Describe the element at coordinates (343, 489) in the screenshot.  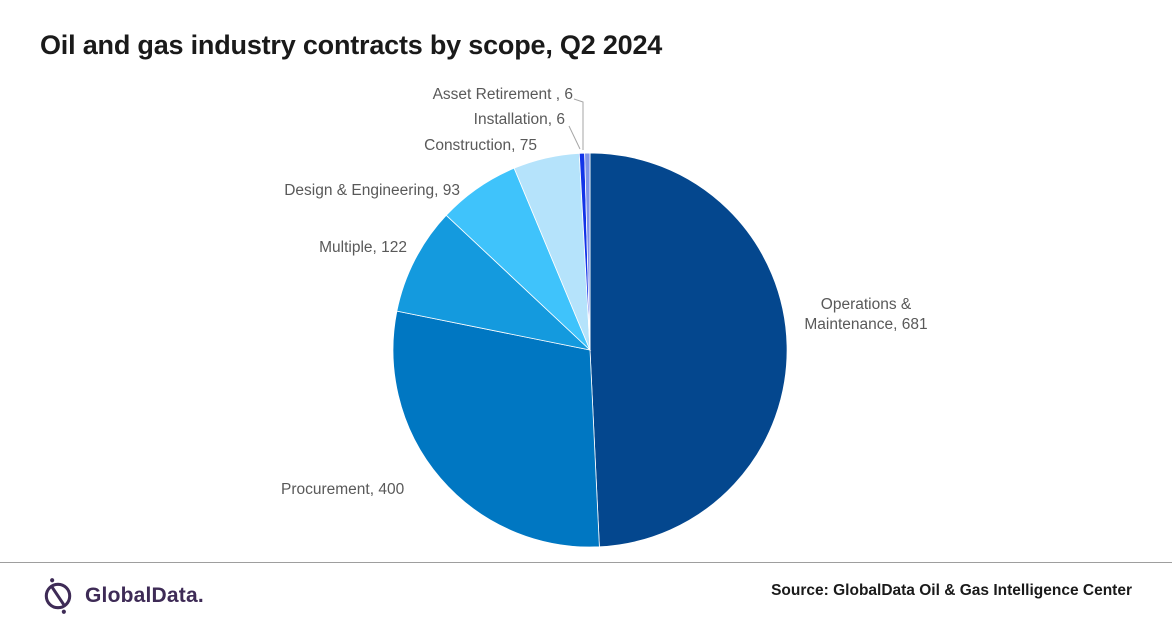
I see `slice-label-procurement: Procurement, 400` at that location.